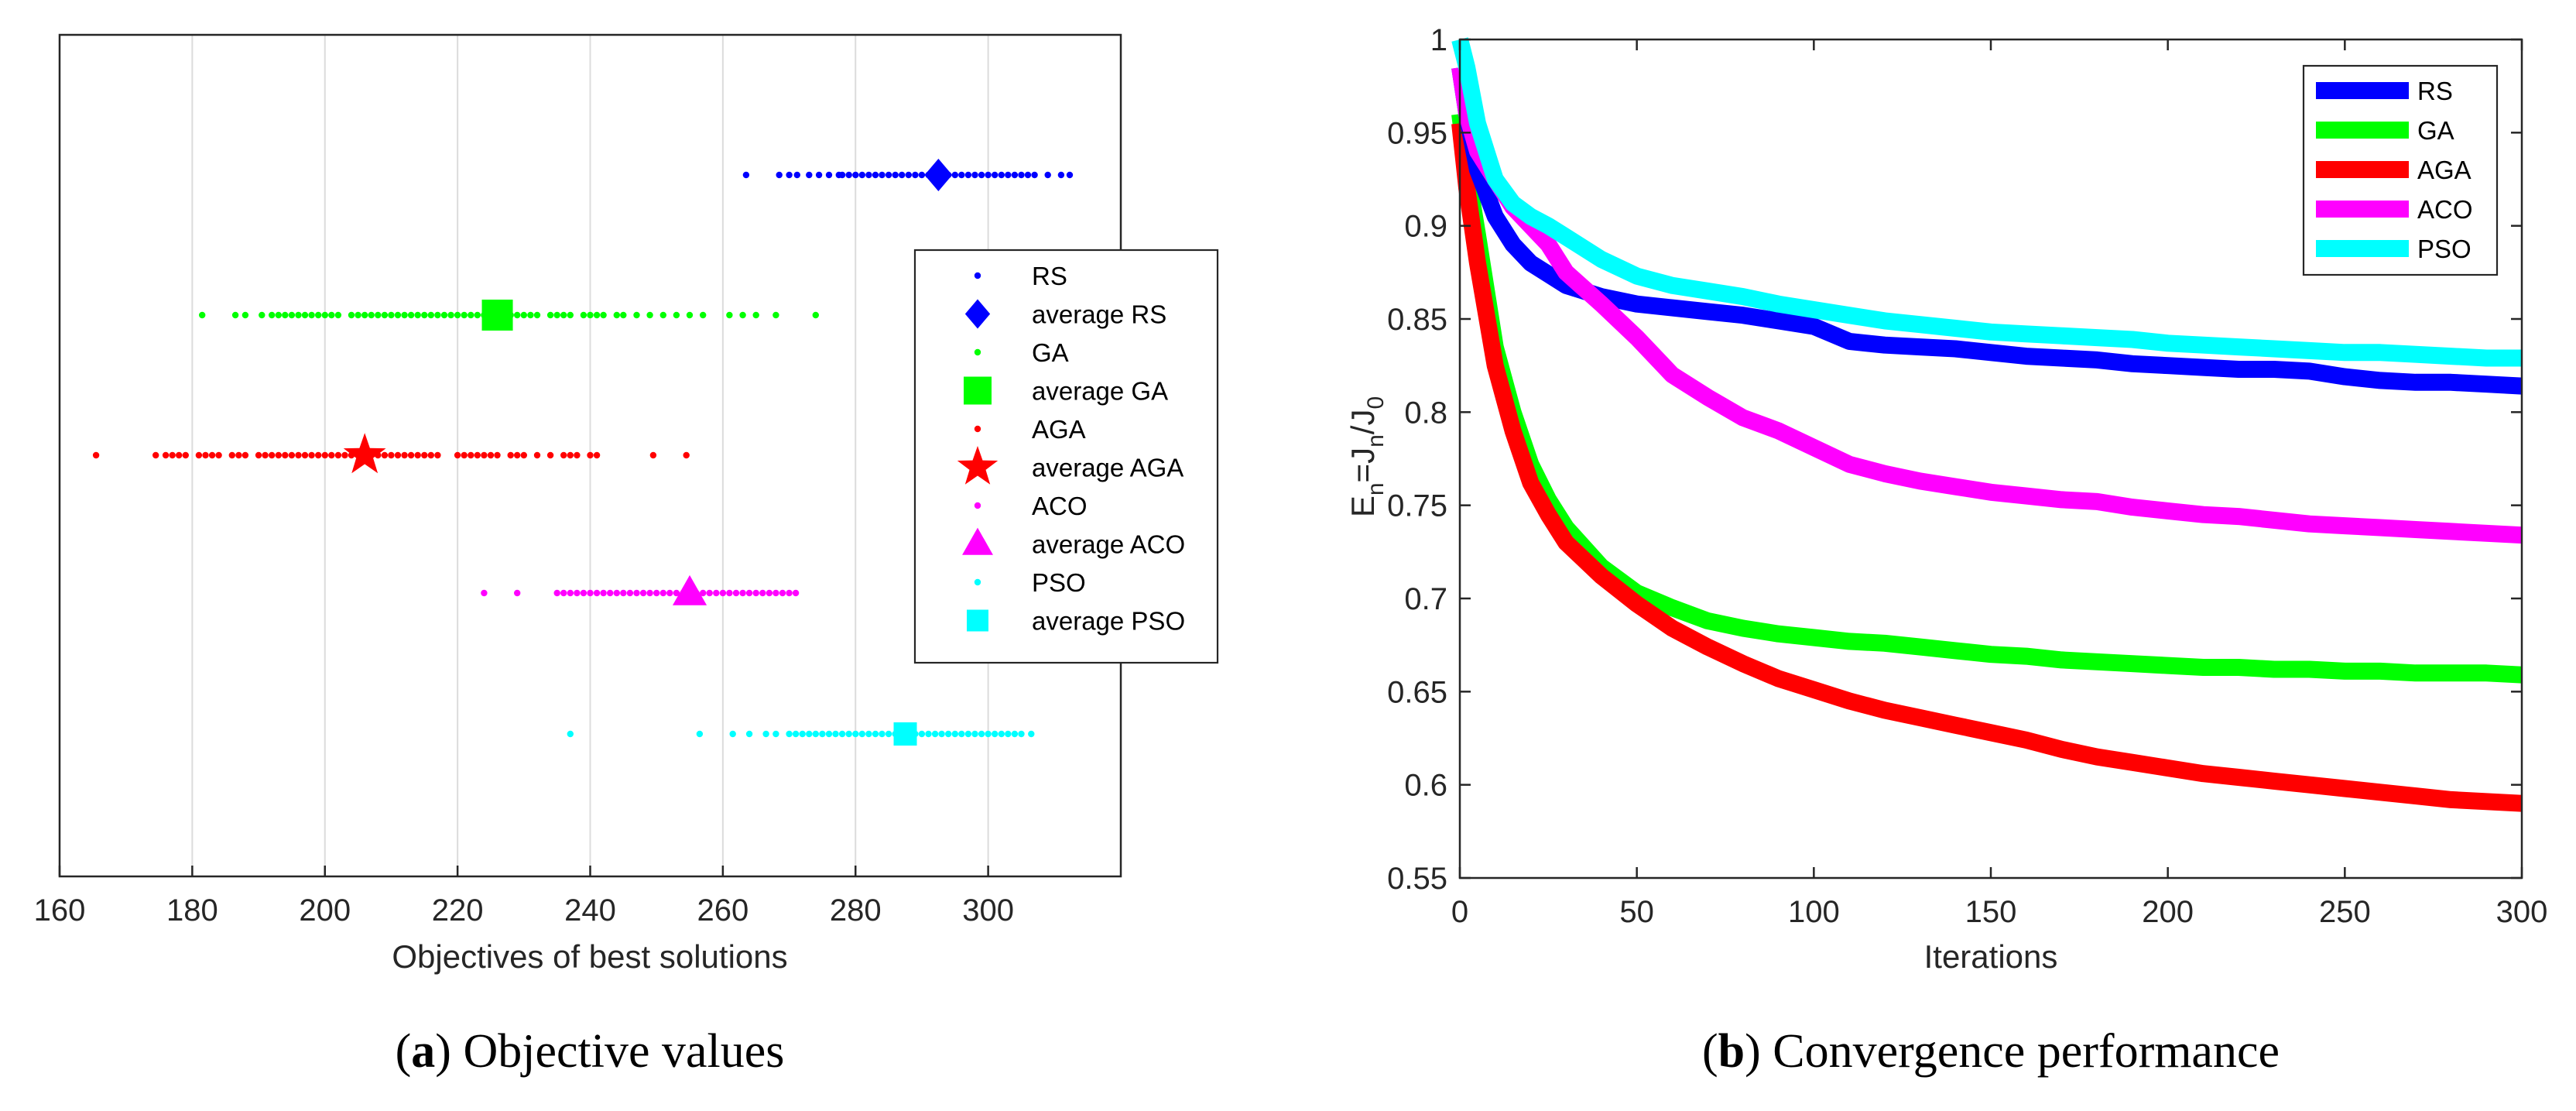  I want to click on panel-a-x-tick-label: 220, so click(458, 910).